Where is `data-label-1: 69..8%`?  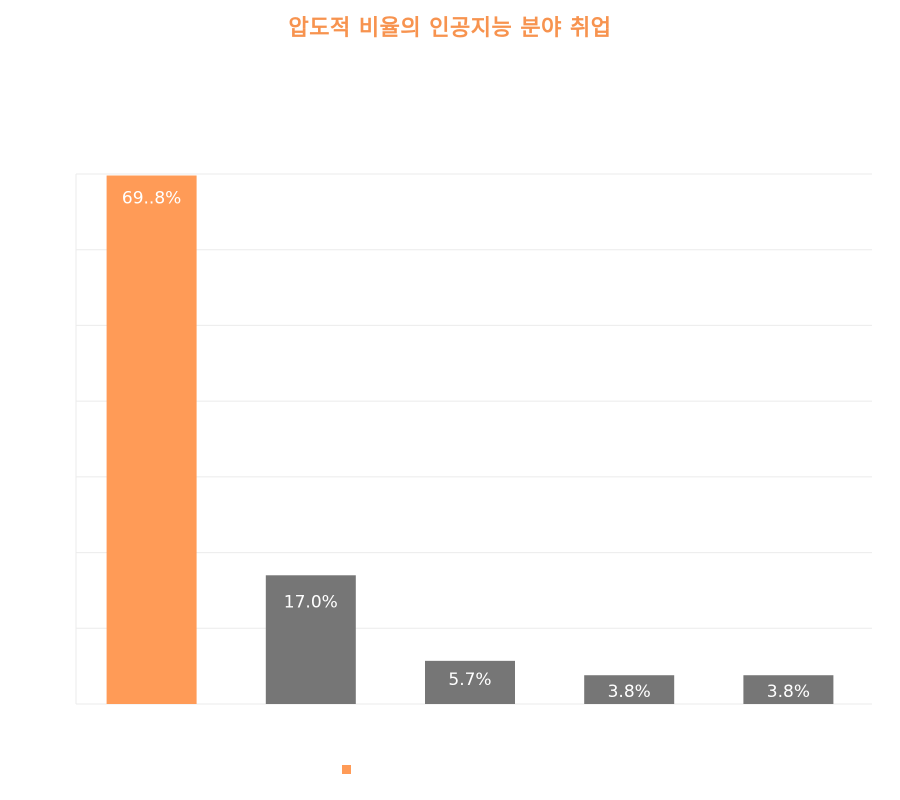
data-label-1: 69..8% is located at coordinates (151, 199).